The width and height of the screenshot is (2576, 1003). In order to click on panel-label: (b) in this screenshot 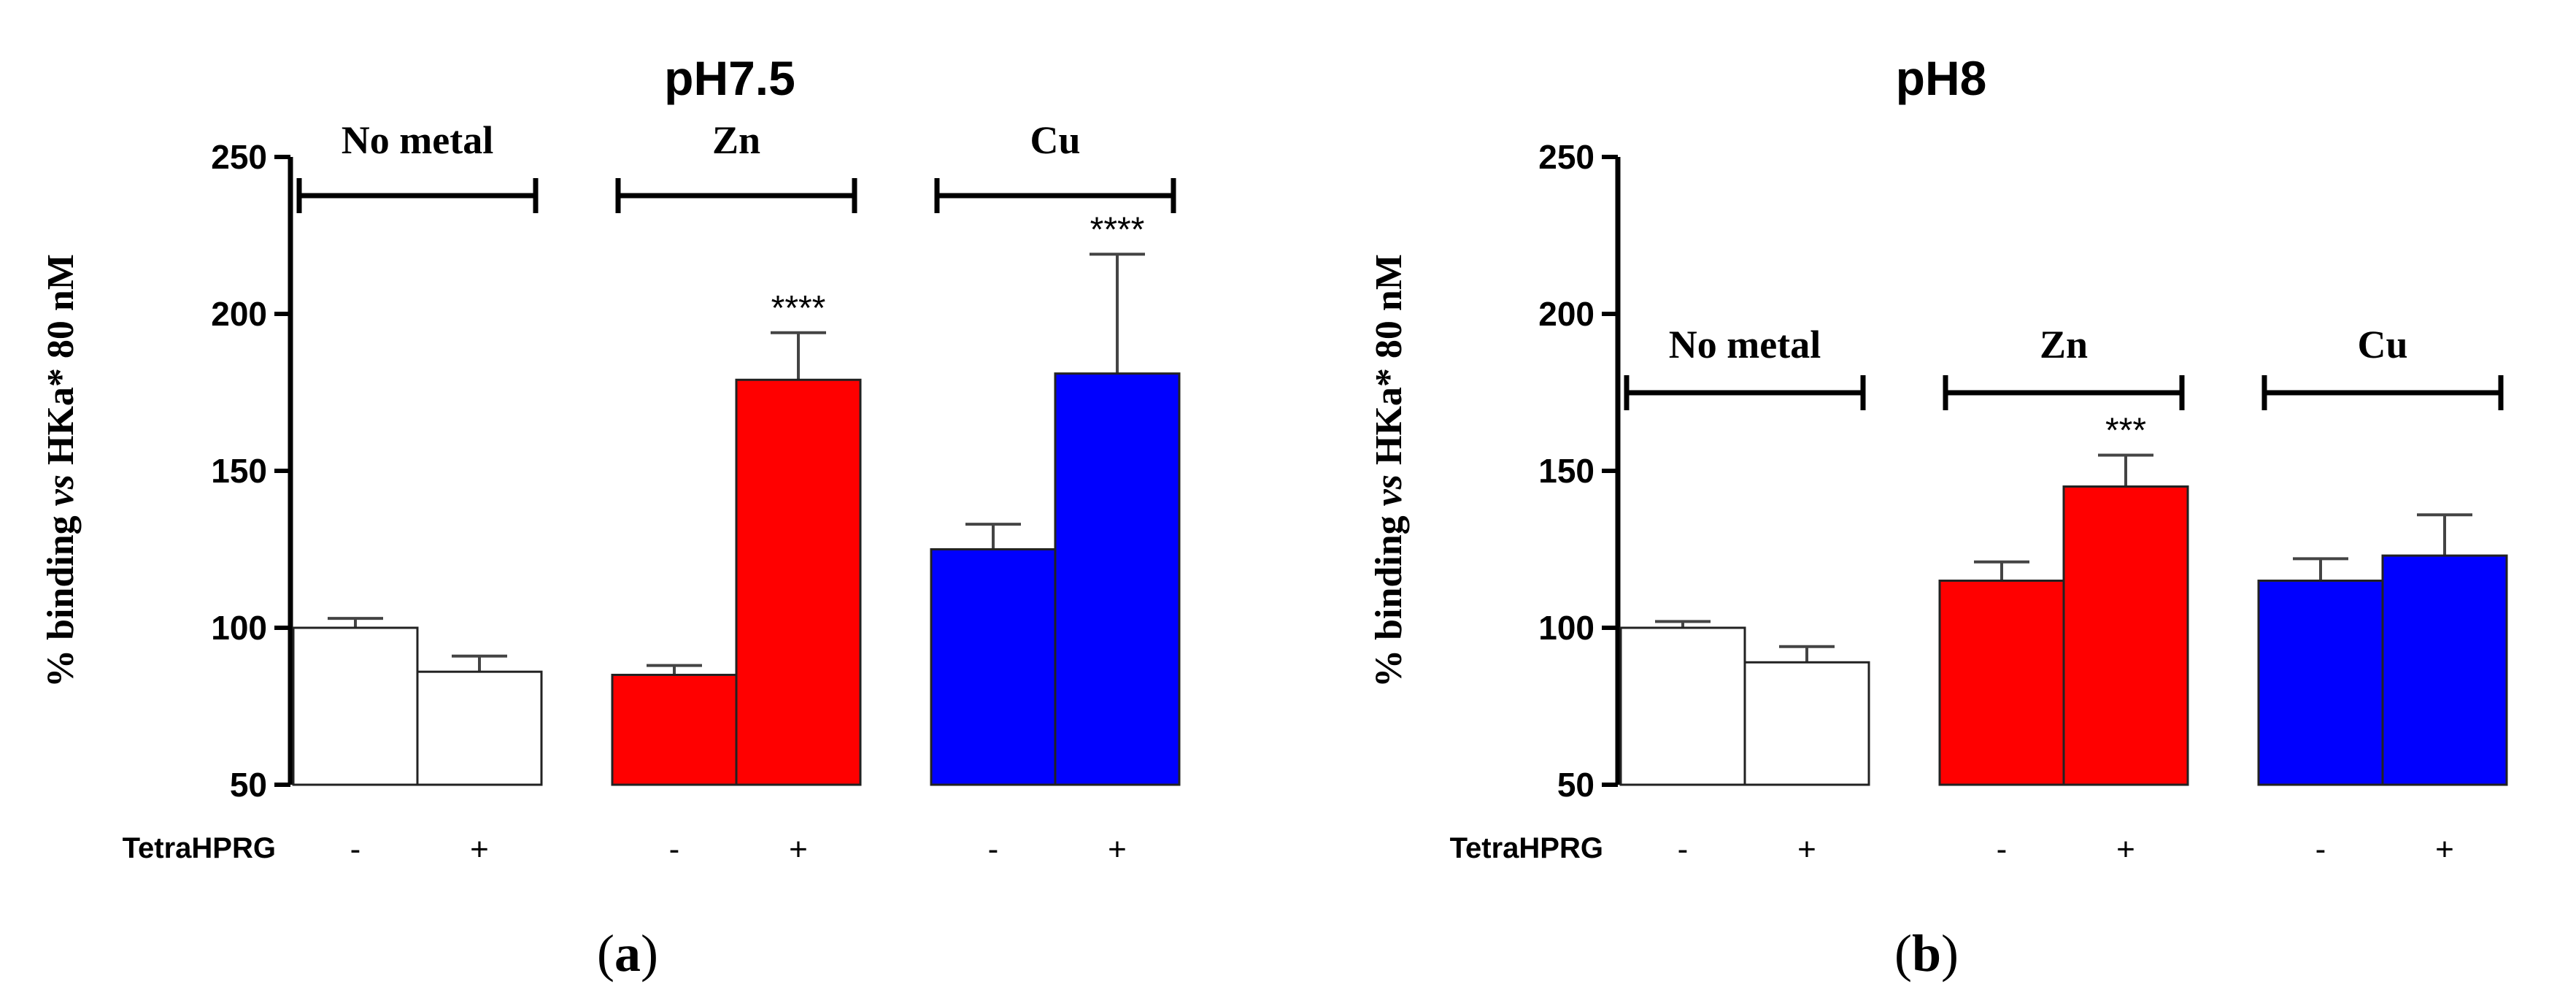, I will do `click(1926, 954)`.